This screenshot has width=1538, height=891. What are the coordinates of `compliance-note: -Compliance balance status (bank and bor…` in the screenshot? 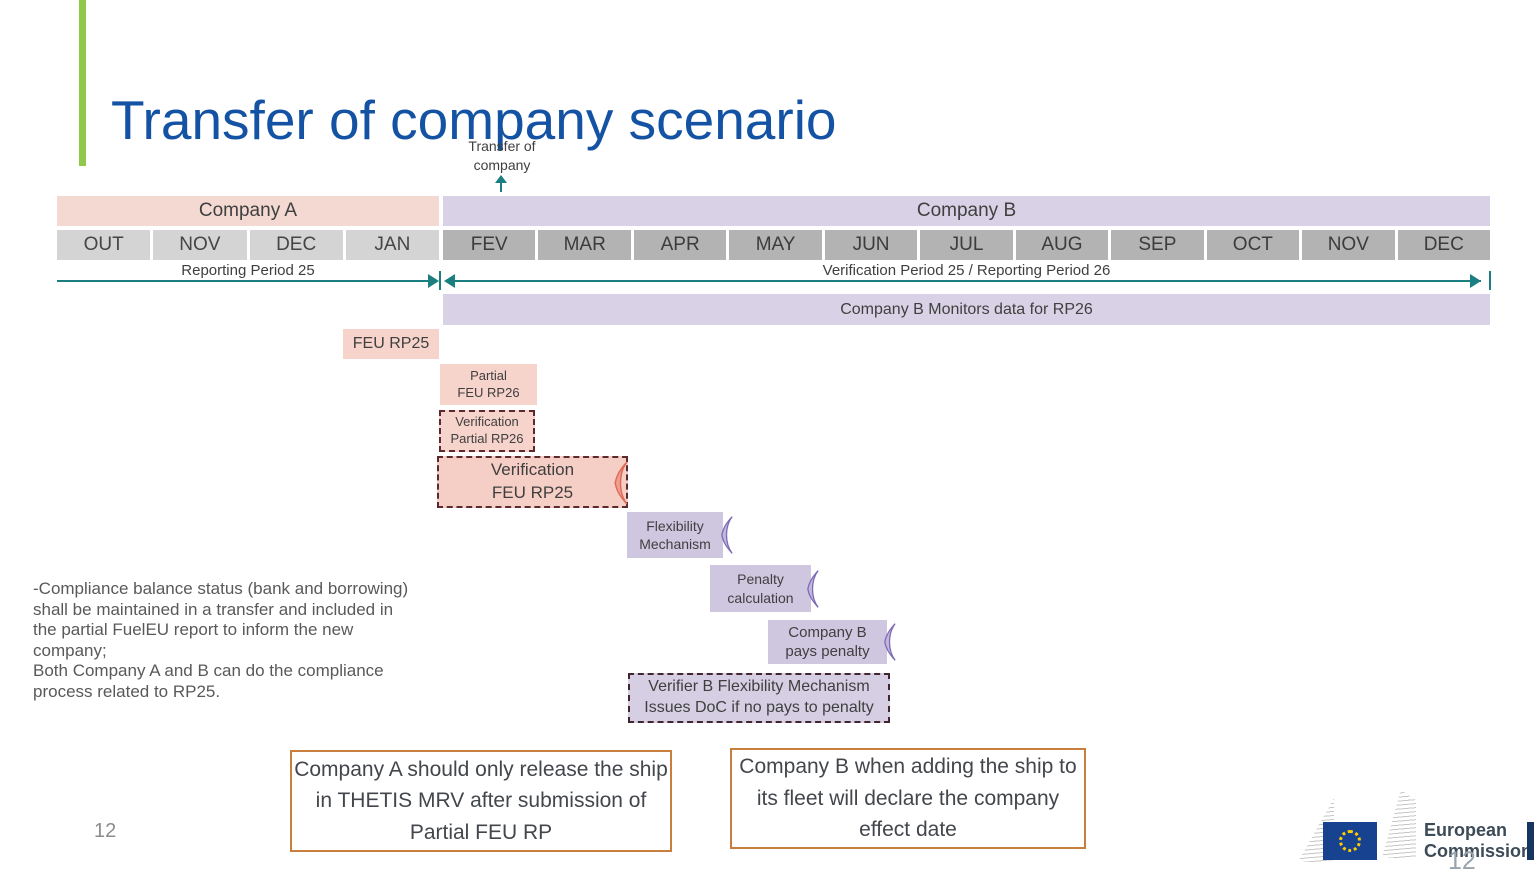 It's located at (221, 640).